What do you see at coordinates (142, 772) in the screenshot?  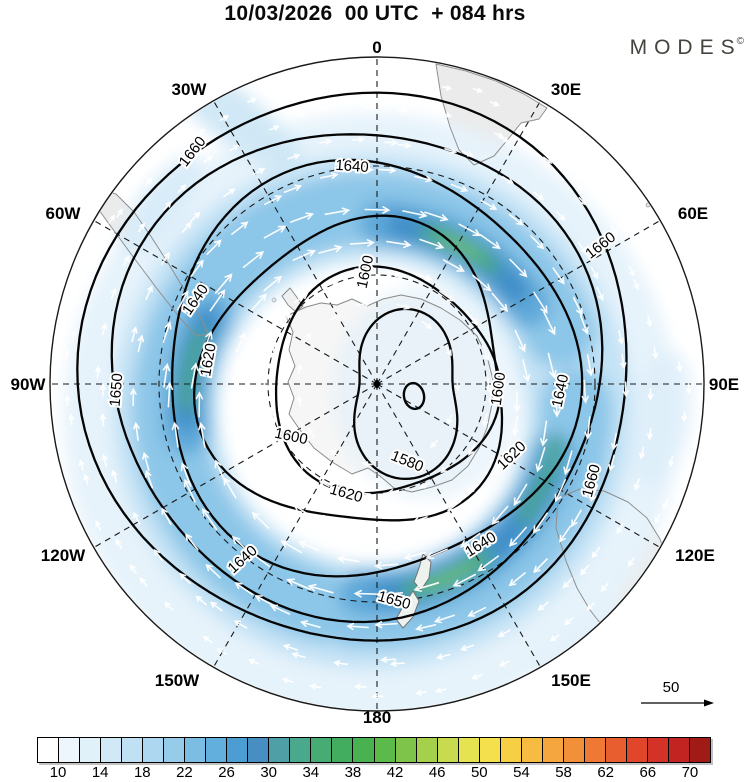 I see `colorbar-tick: 18` at bounding box center [142, 772].